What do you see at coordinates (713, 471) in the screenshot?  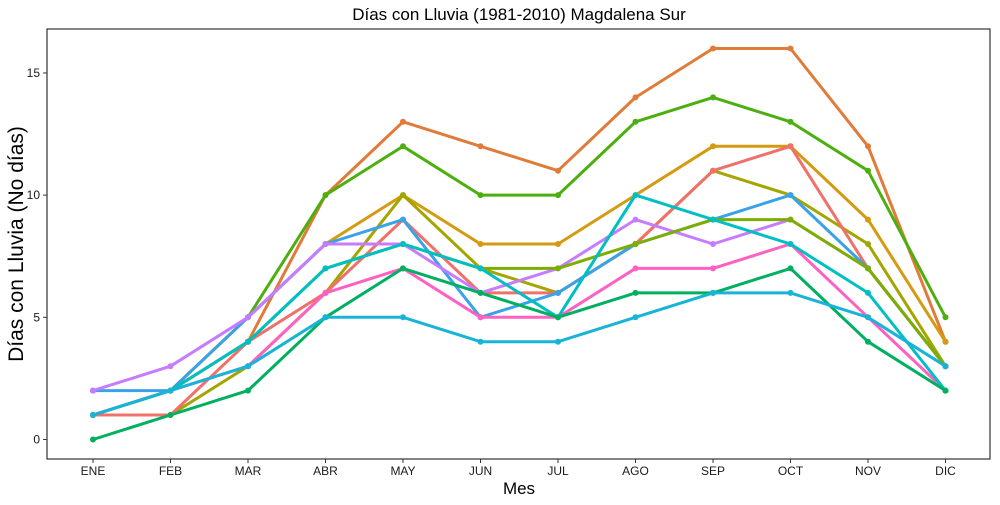 I see `x-tick-label: SEP` at bounding box center [713, 471].